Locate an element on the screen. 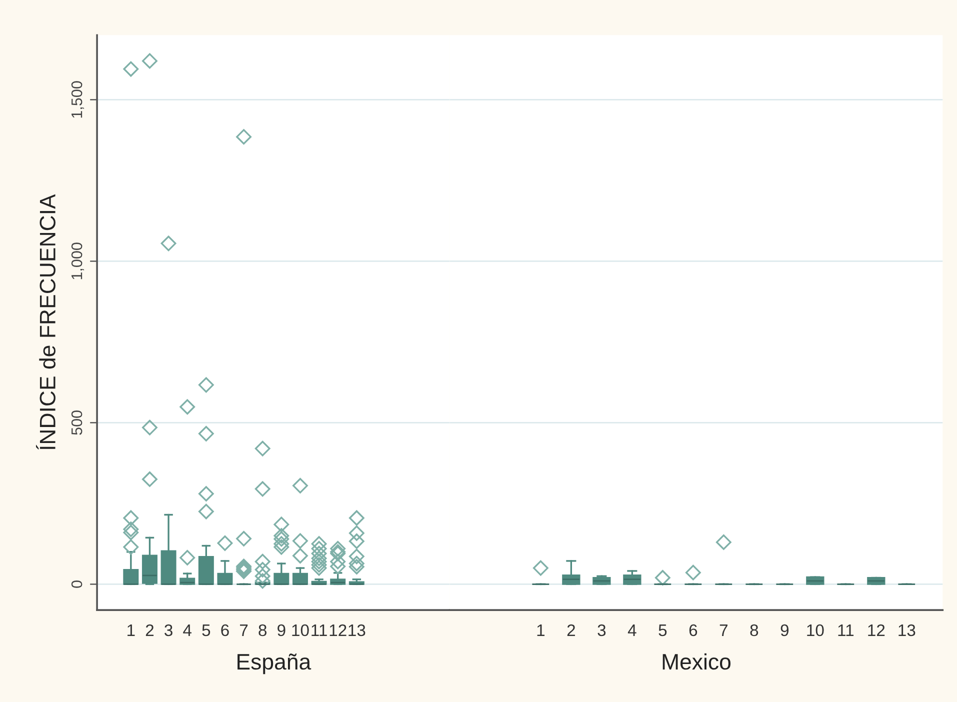  x-axis-title: Mexico is located at coordinates (696, 661).